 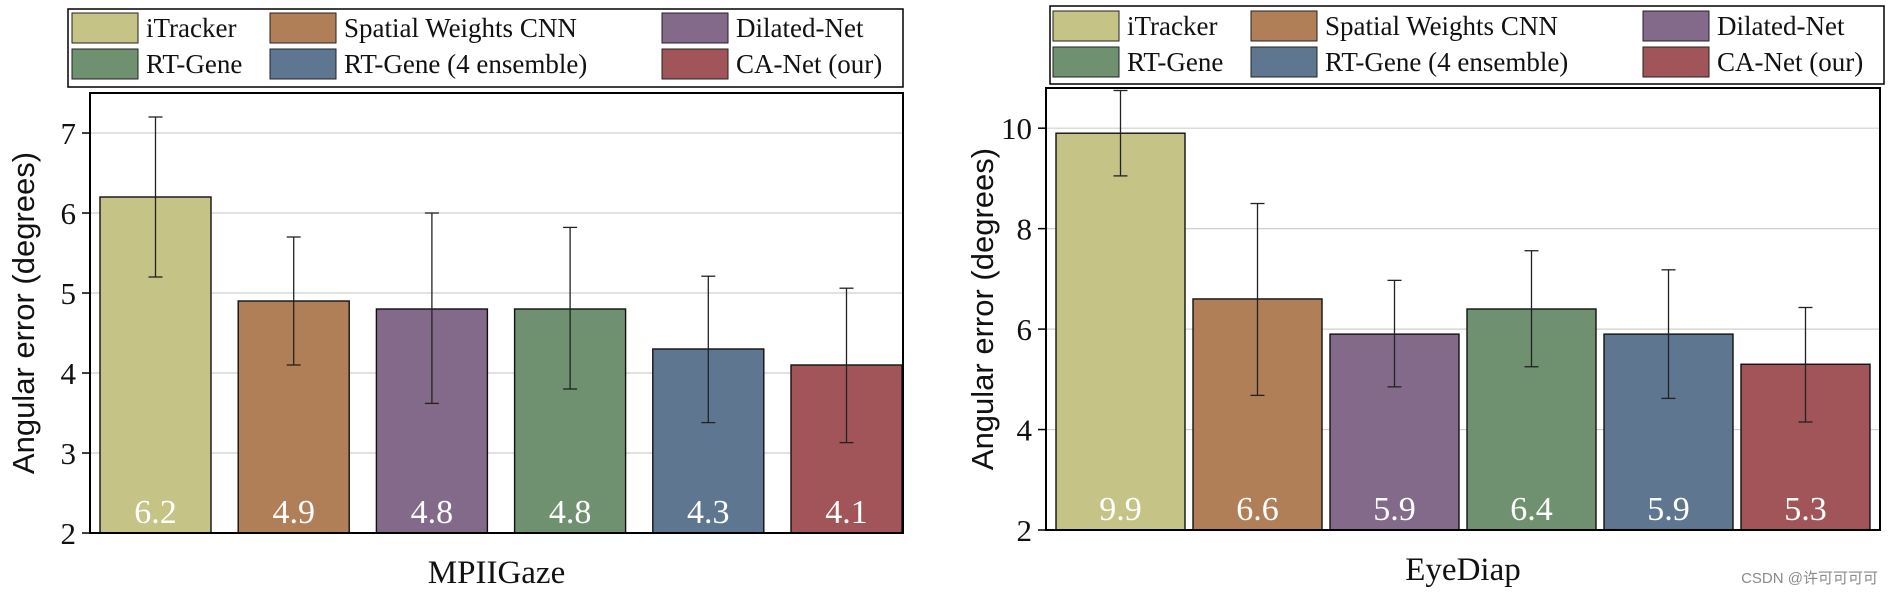 What do you see at coordinates (1531, 509) in the screenshot?
I see `bar-value-label: 6.4` at bounding box center [1531, 509].